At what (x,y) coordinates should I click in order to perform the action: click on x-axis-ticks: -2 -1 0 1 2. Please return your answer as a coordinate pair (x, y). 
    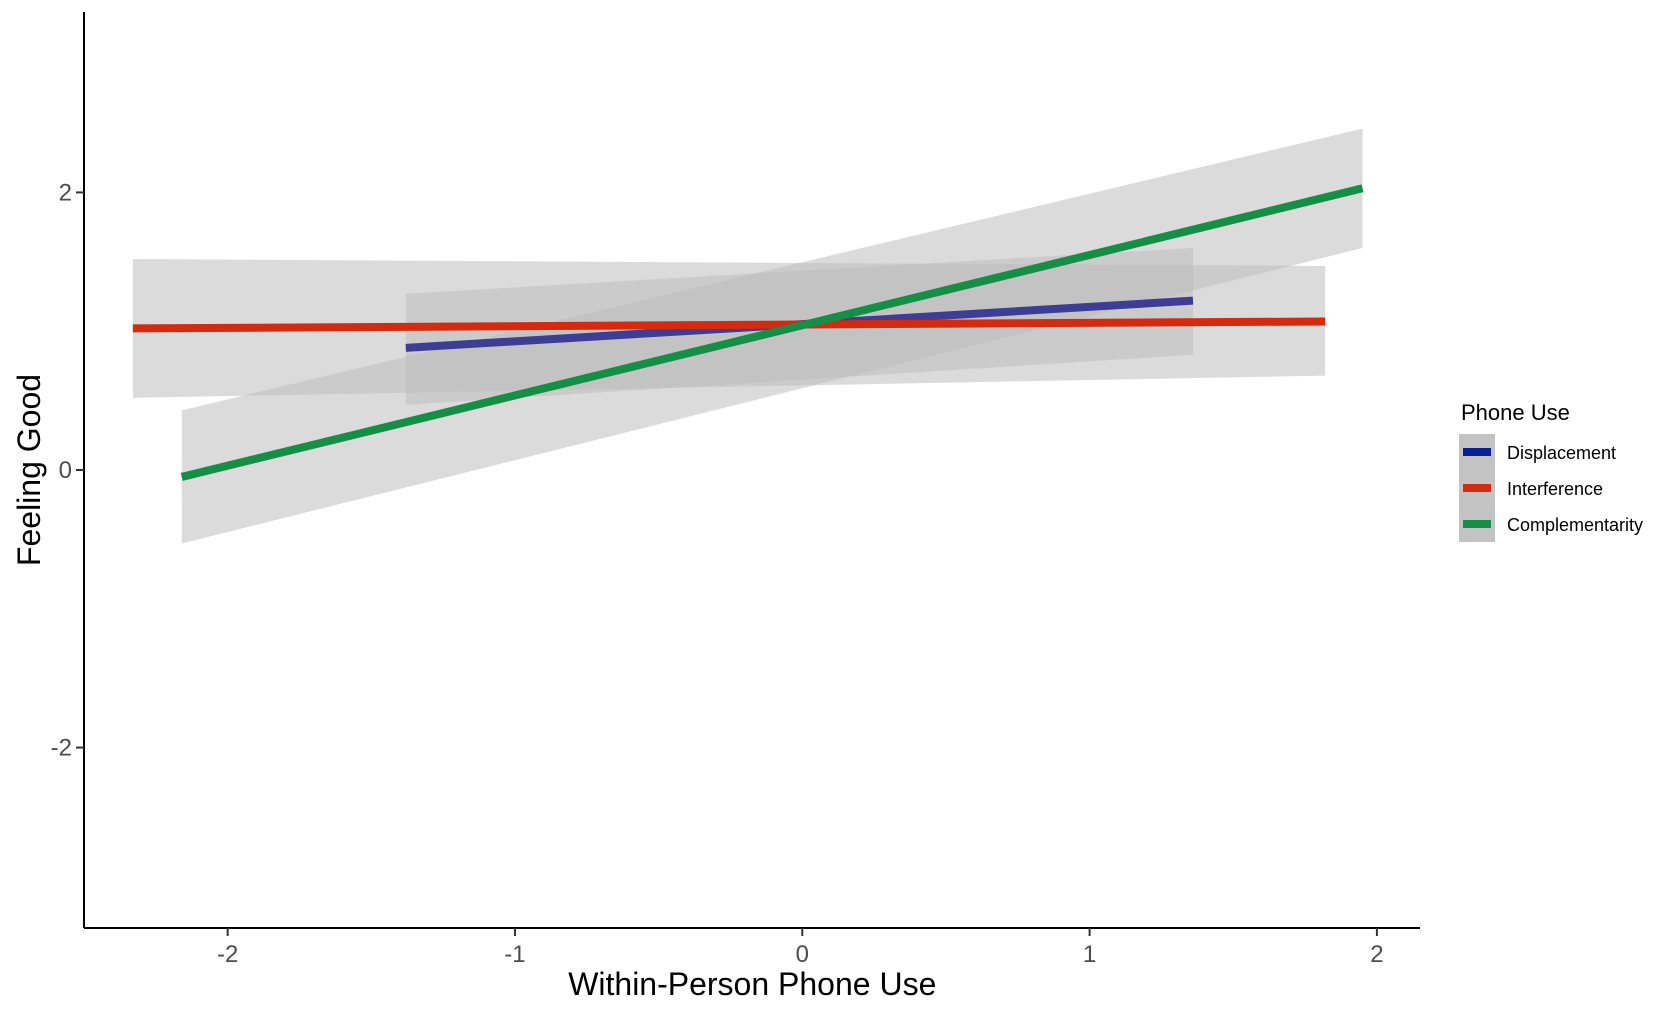
    Looking at the image, I should click on (800, 948).